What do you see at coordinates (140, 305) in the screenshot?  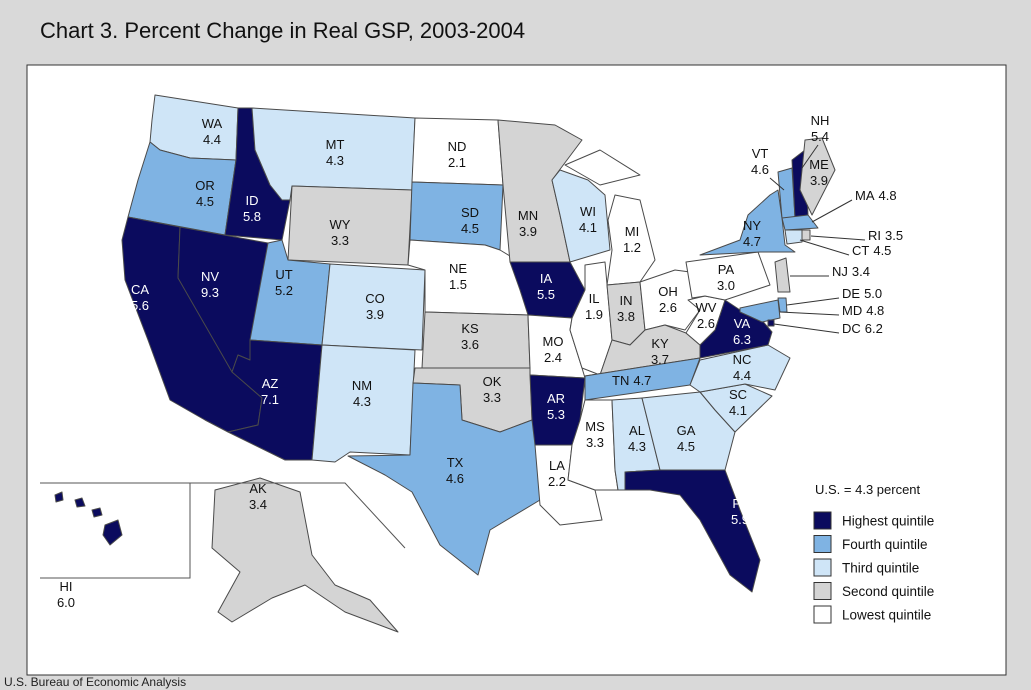 I see `state-value: 5.6` at bounding box center [140, 305].